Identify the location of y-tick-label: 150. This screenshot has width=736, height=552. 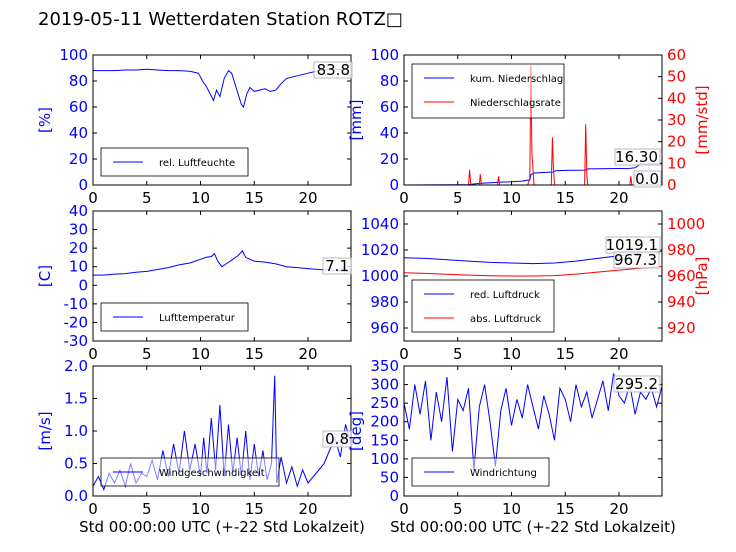
(384, 440).